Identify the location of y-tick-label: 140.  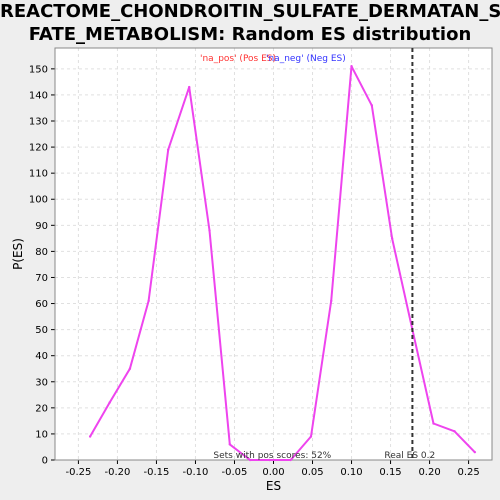
(38, 95).